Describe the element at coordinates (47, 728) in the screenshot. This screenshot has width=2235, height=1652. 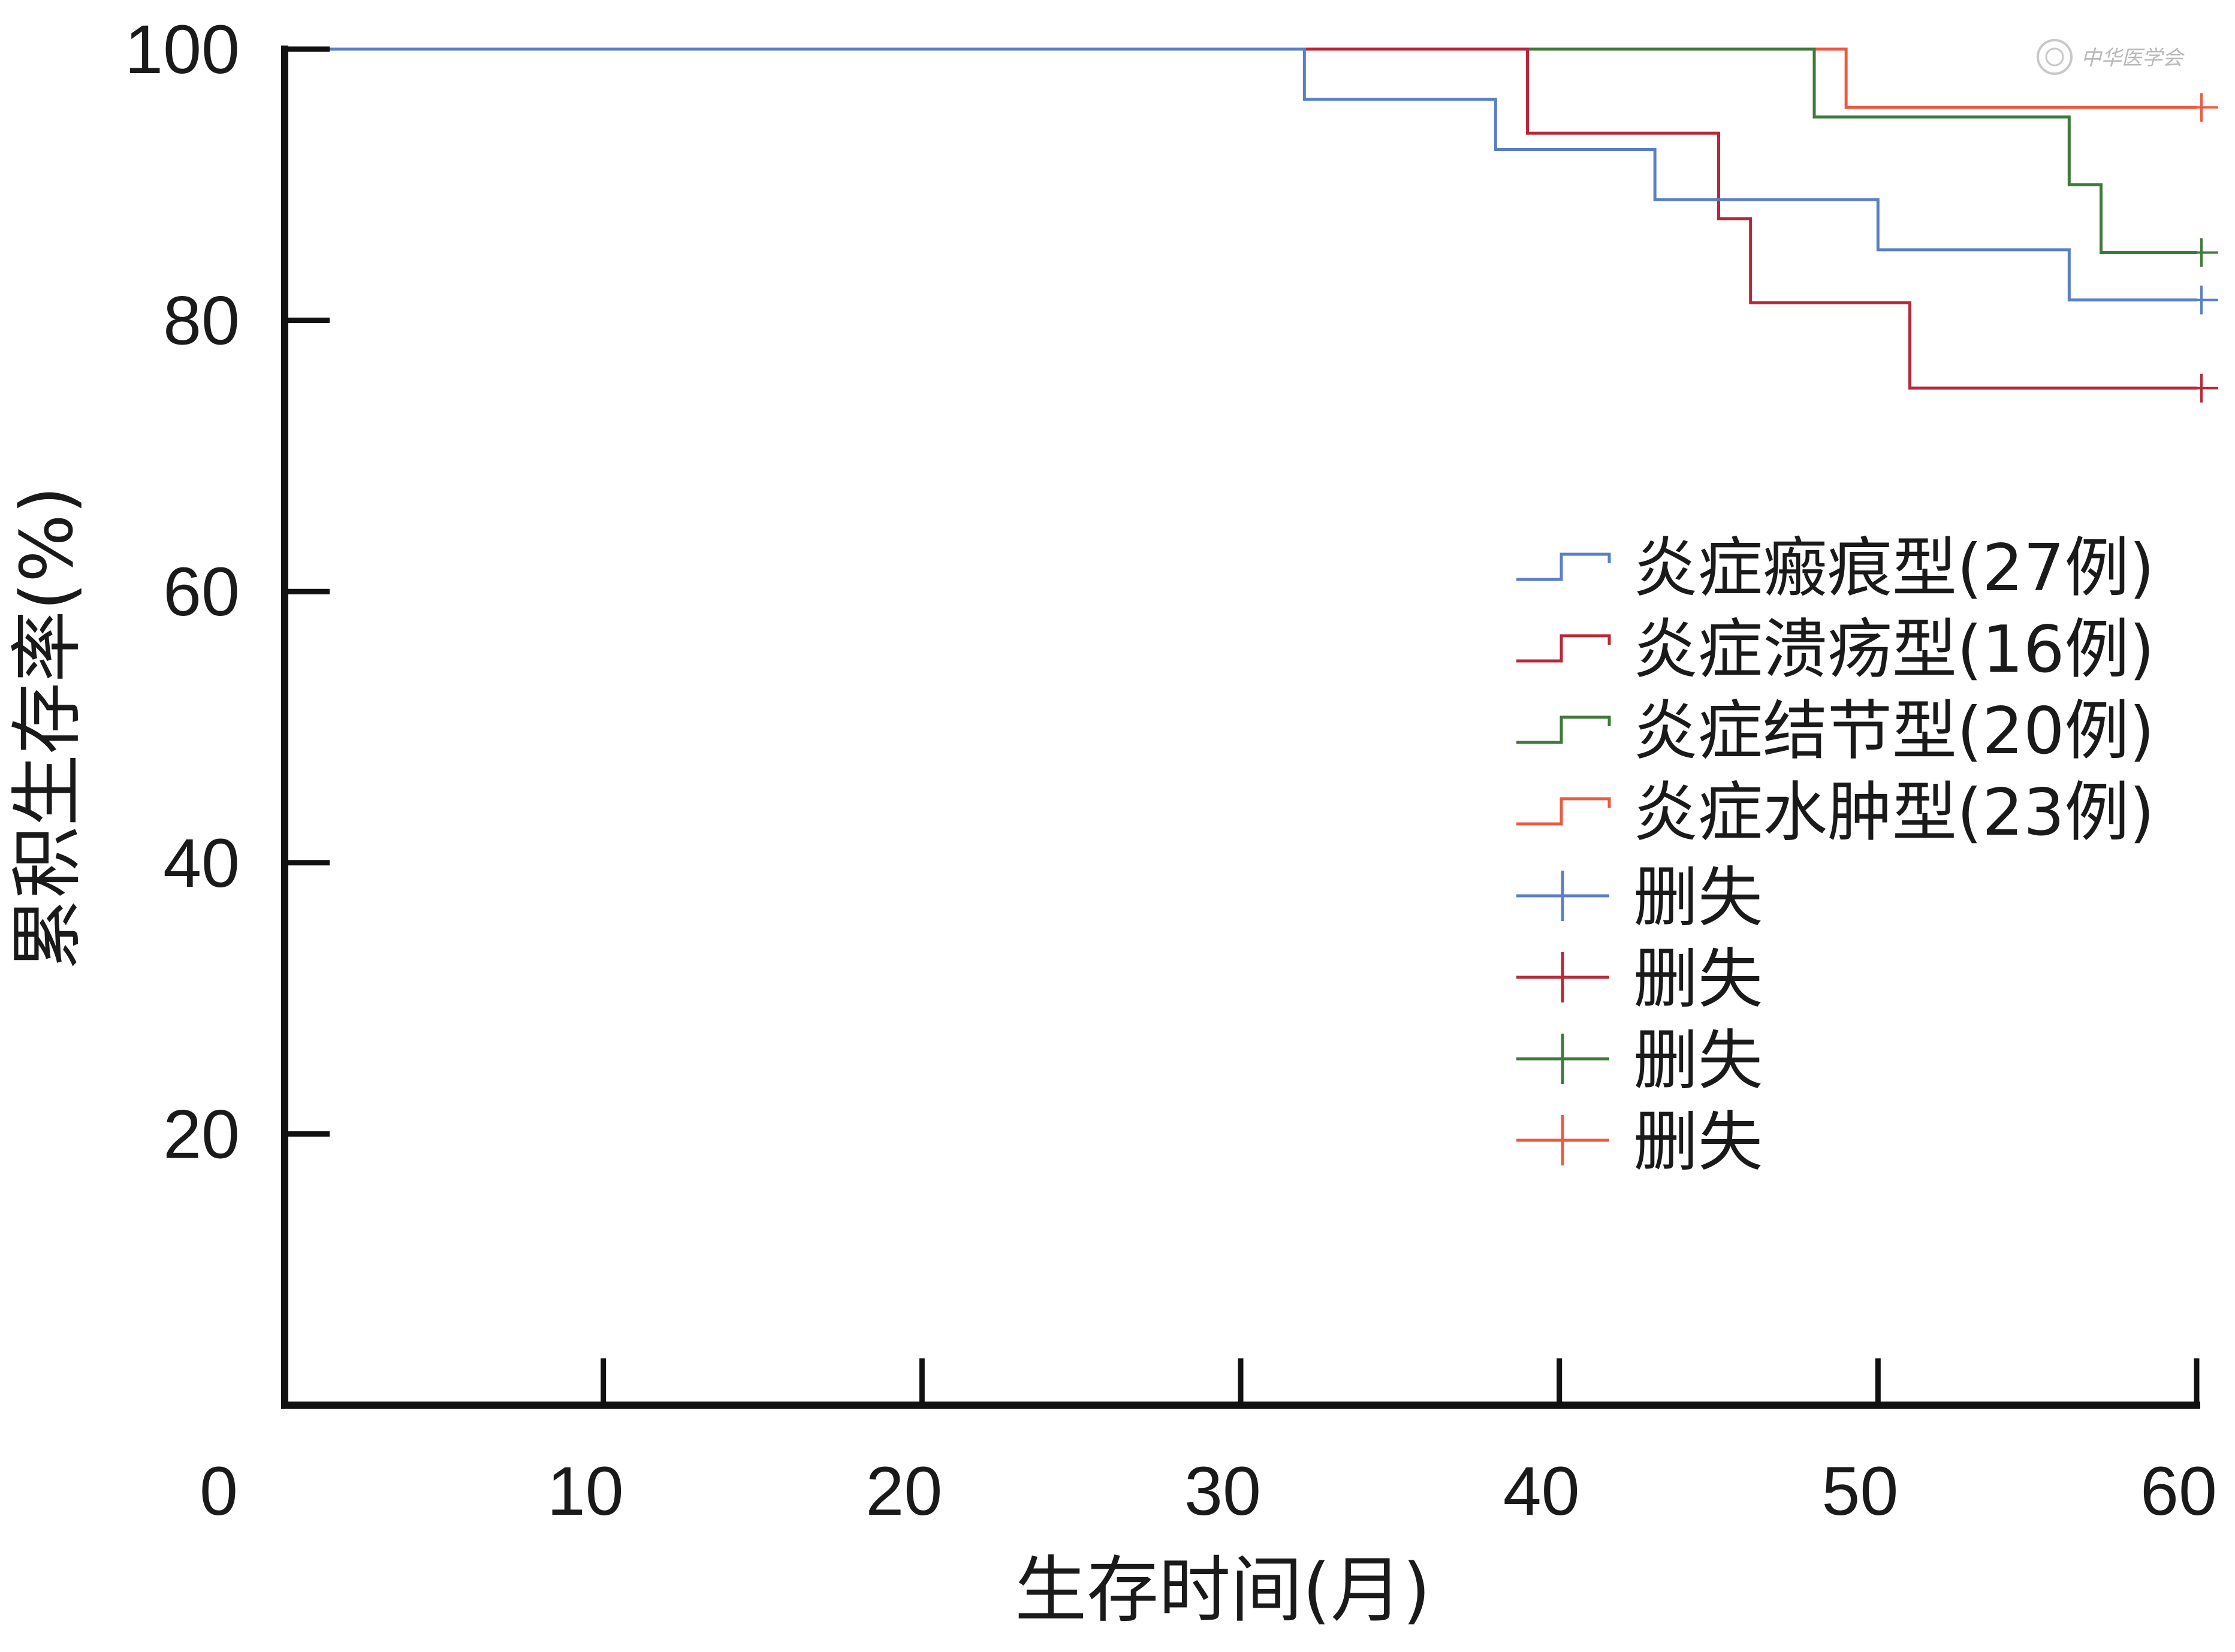
I see `y-axis-title: 累积生存率(%)` at that location.